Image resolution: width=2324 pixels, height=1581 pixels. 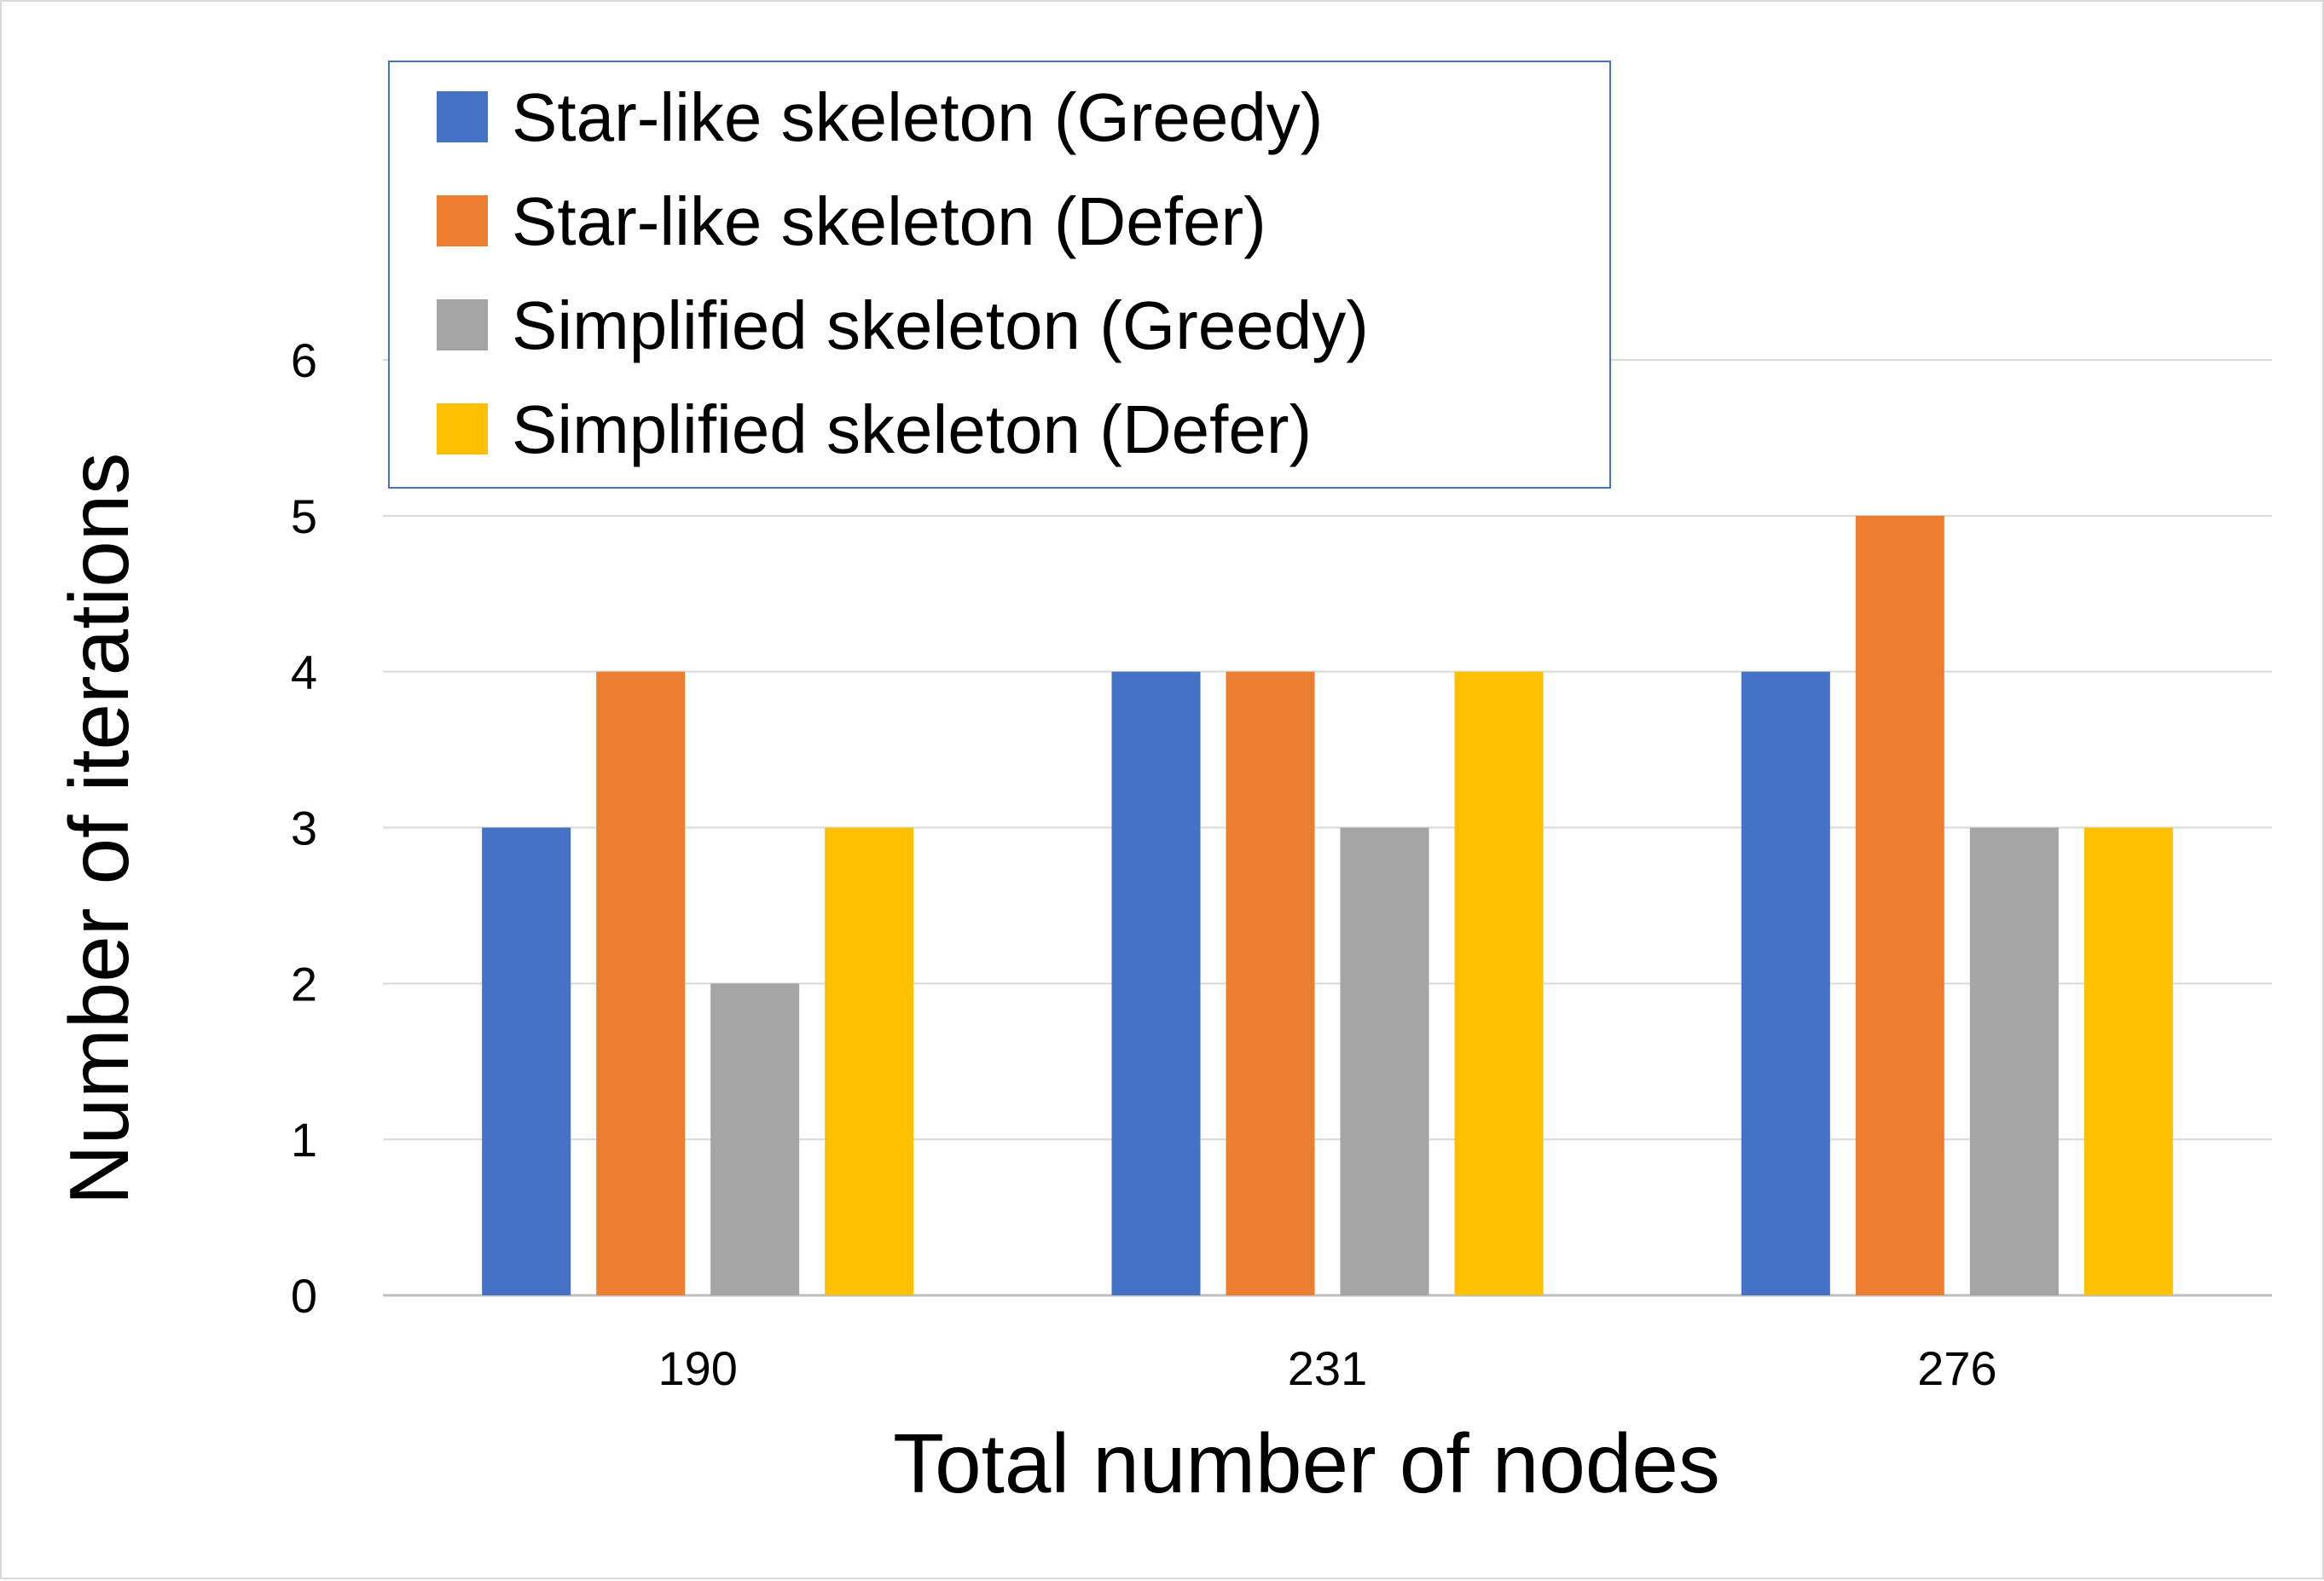 I want to click on legend-label: Simplified skeleton (Greedy), so click(x=940, y=325).